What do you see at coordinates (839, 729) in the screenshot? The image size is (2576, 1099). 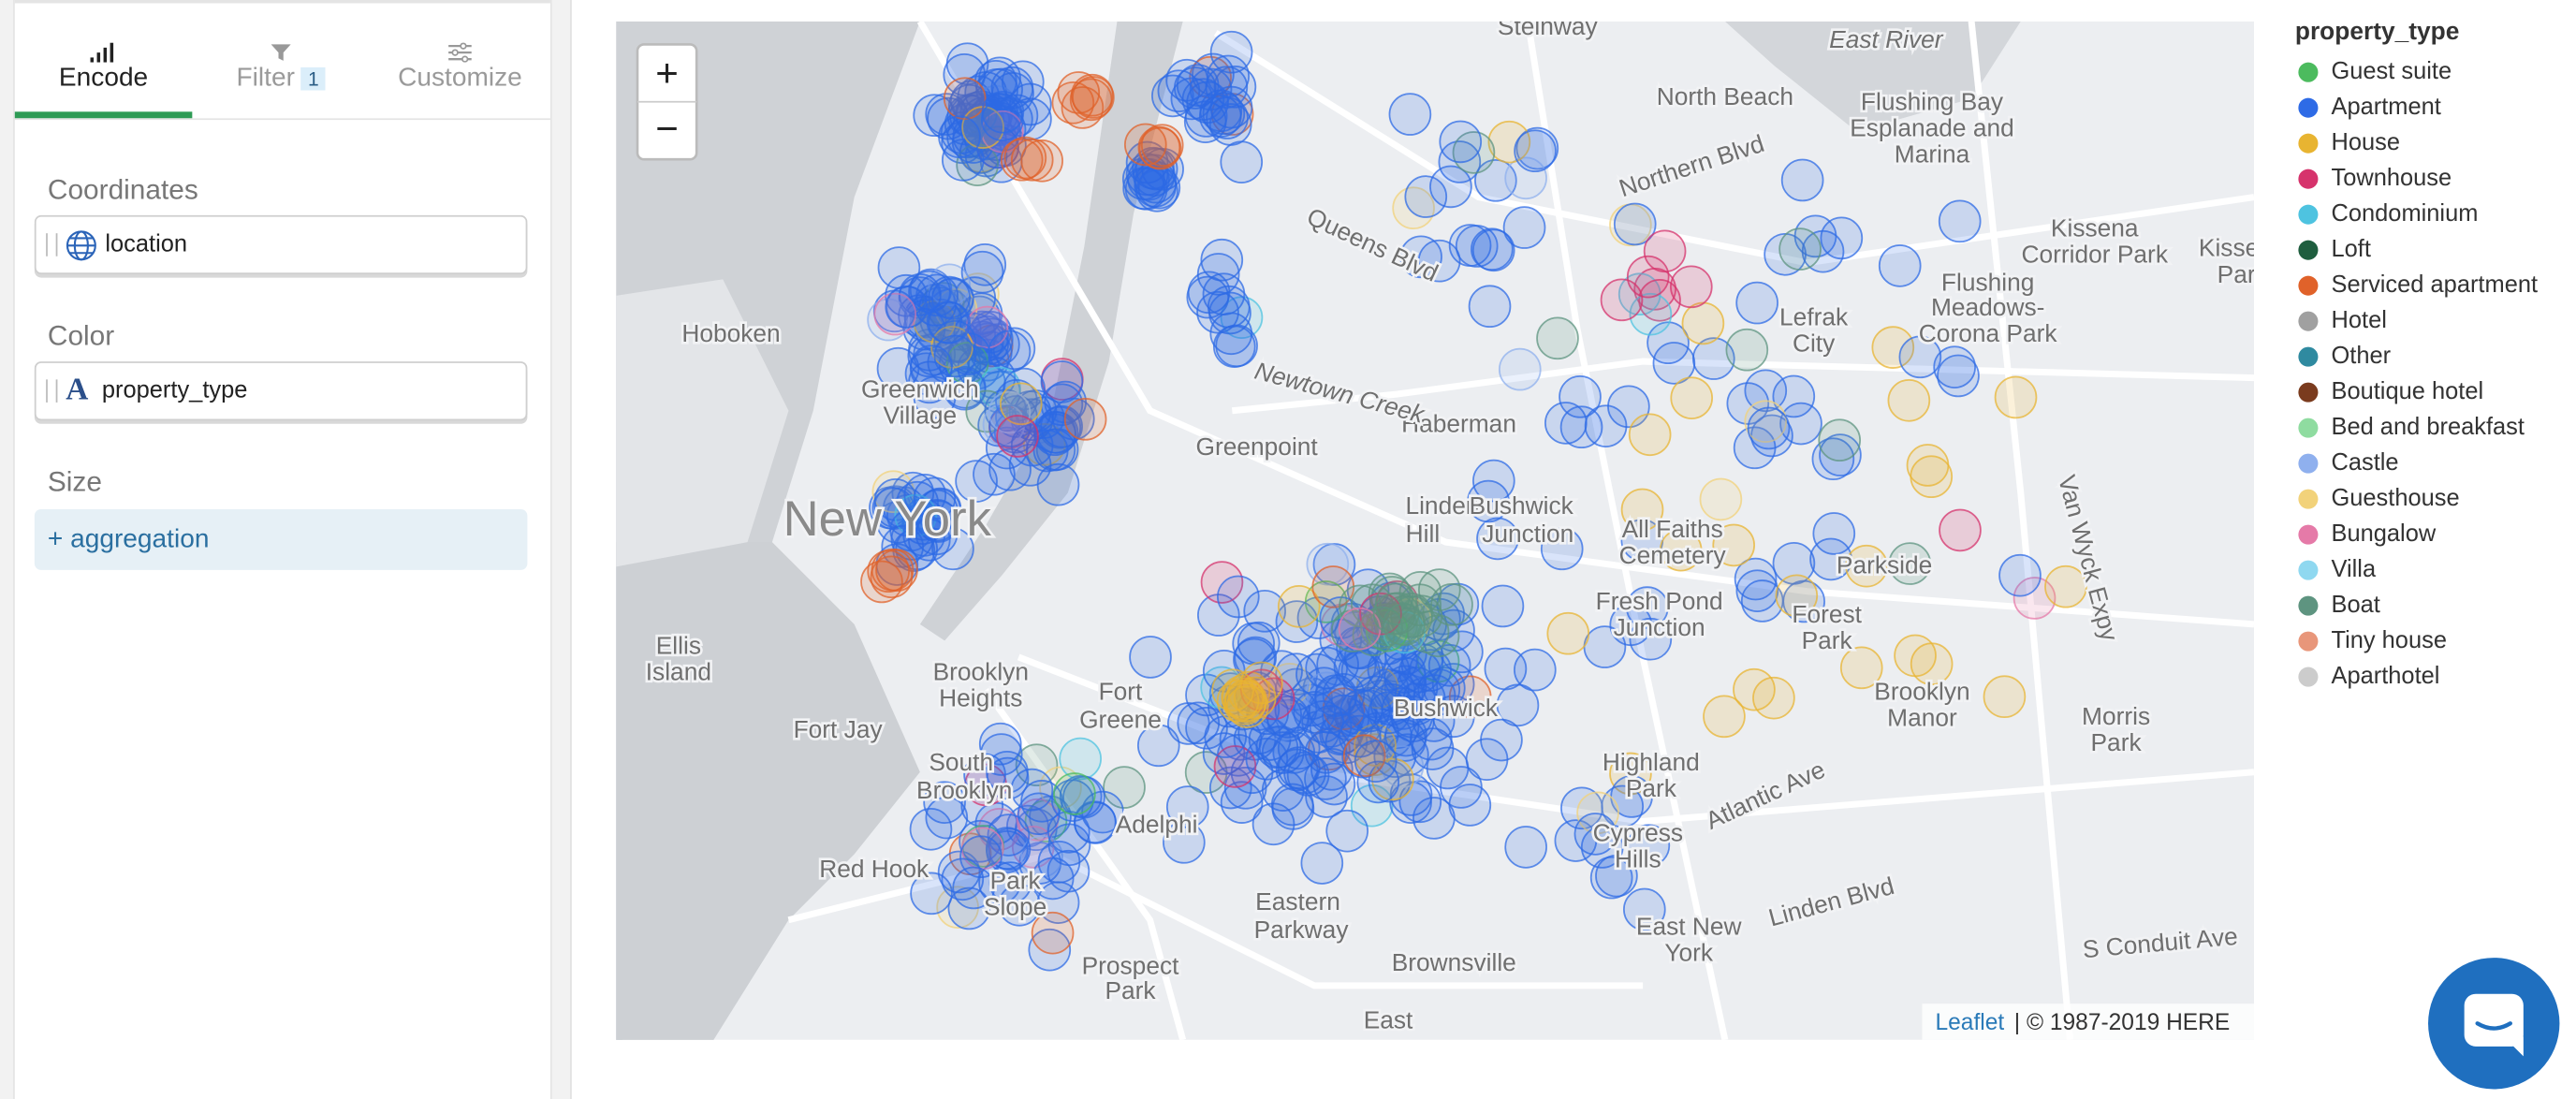 I see `place-label: Fort Jay` at bounding box center [839, 729].